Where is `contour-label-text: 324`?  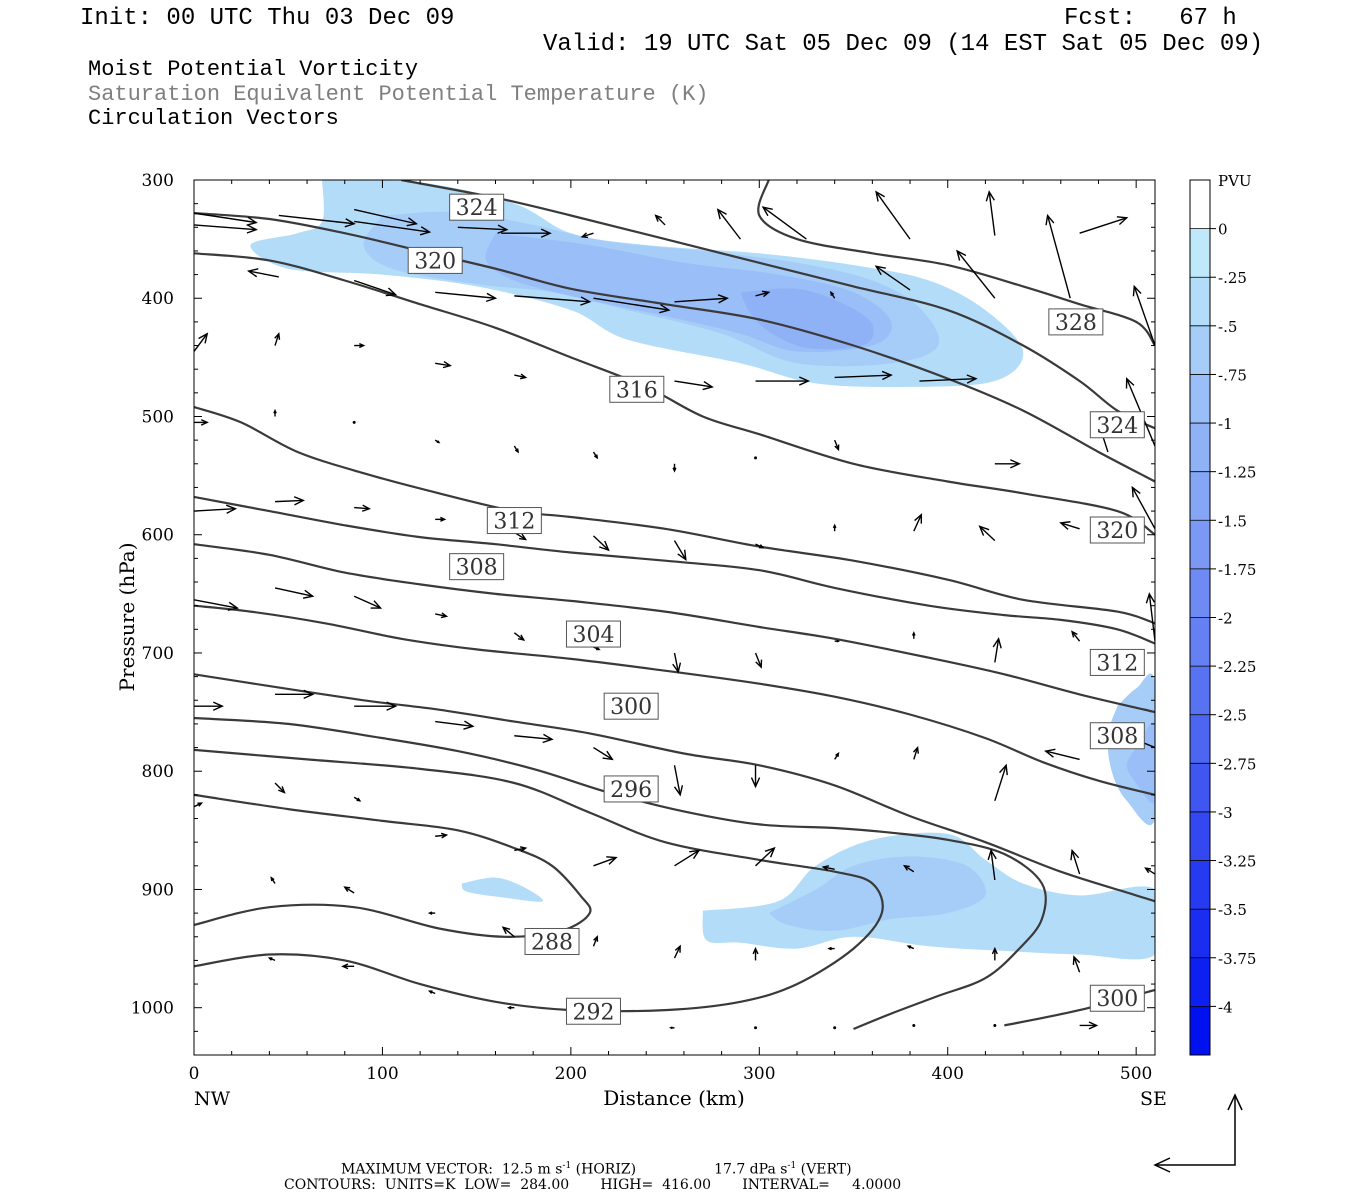
contour-label-text: 324 is located at coordinates (1117, 426).